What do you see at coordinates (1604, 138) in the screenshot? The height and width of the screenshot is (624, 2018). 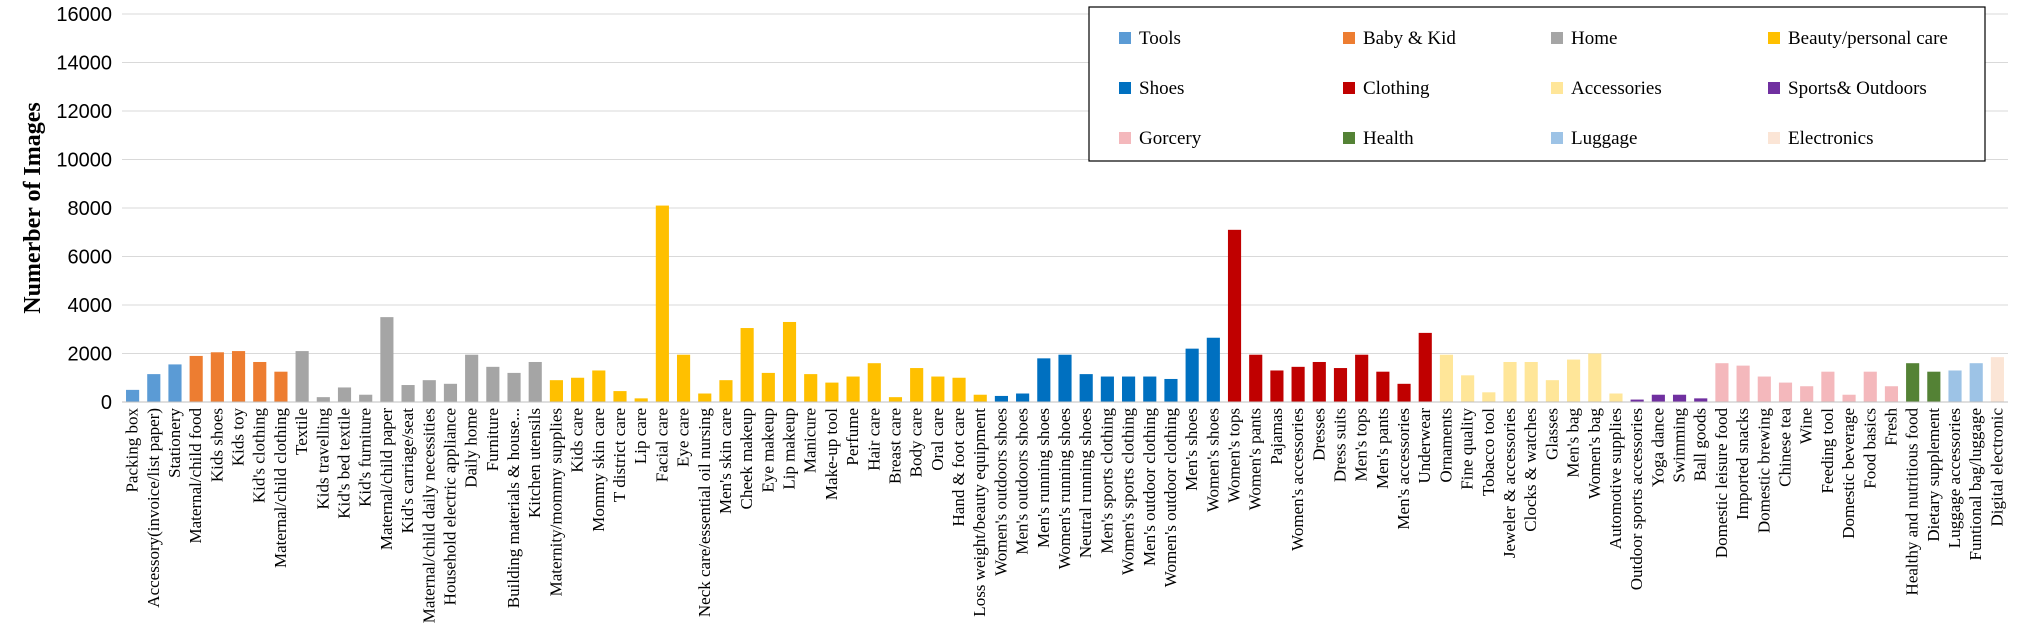 I see `legend-label: Luggage` at bounding box center [1604, 138].